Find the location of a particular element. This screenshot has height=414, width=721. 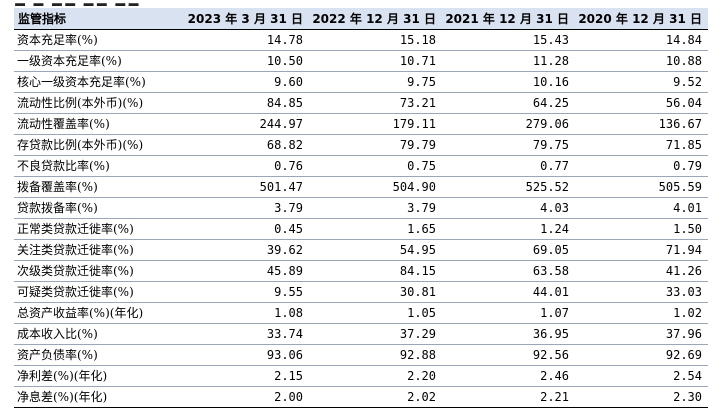

row-value: 37.29 is located at coordinates (375, 334).